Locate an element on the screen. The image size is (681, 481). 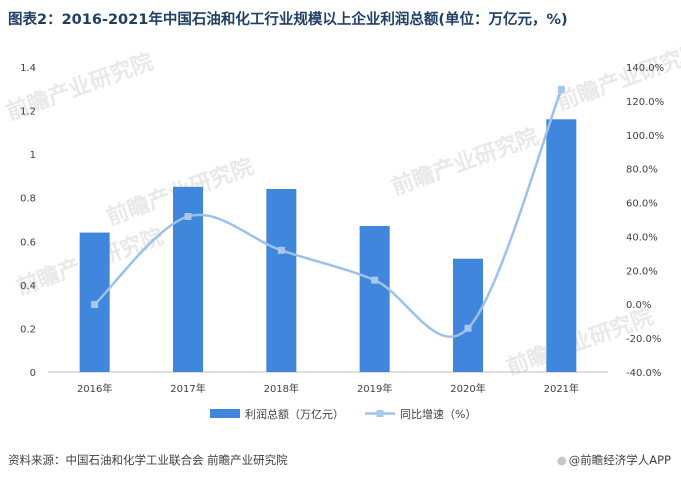
legend-line-marker is located at coordinates (380, 413).